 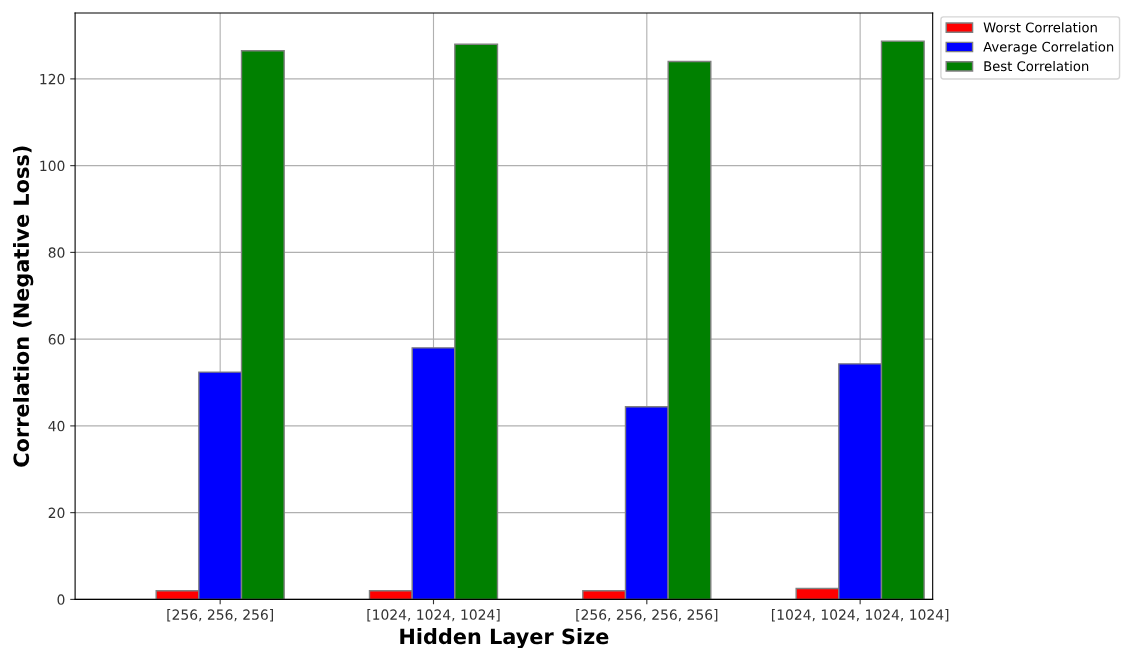 I want to click on y-tick-label: 80, so click(x=56, y=252).